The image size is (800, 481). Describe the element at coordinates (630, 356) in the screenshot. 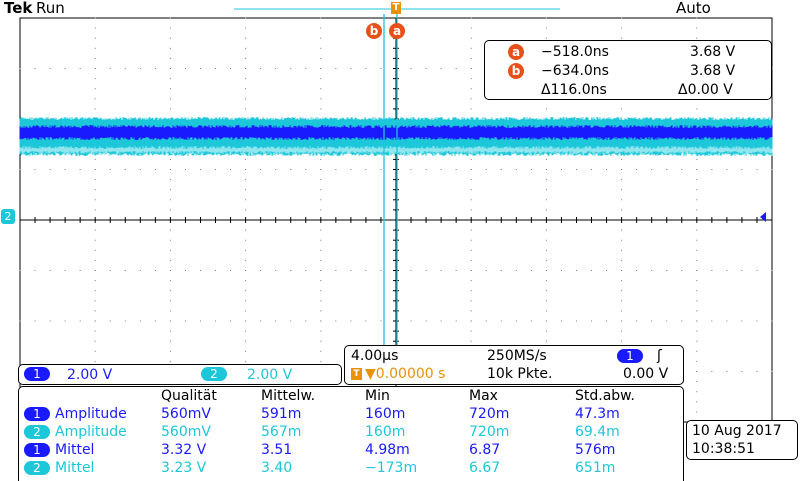

I see `trigger-source-badge: 1` at that location.